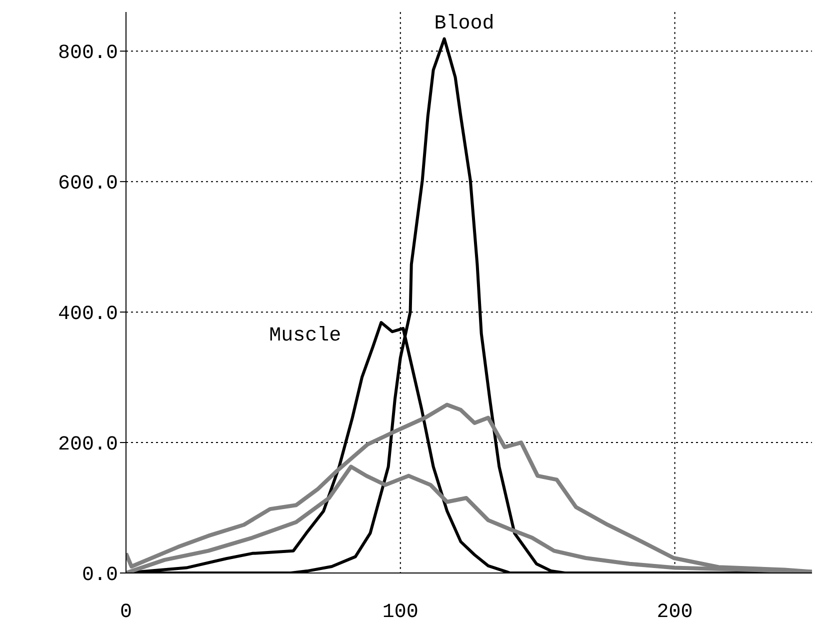 Image resolution: width=813 pixels, height=644 pixels. What do you see at coordinates (674, 612) in the screenshot?
I see `x-tick-label: 200` at bounding box center [674, 612].